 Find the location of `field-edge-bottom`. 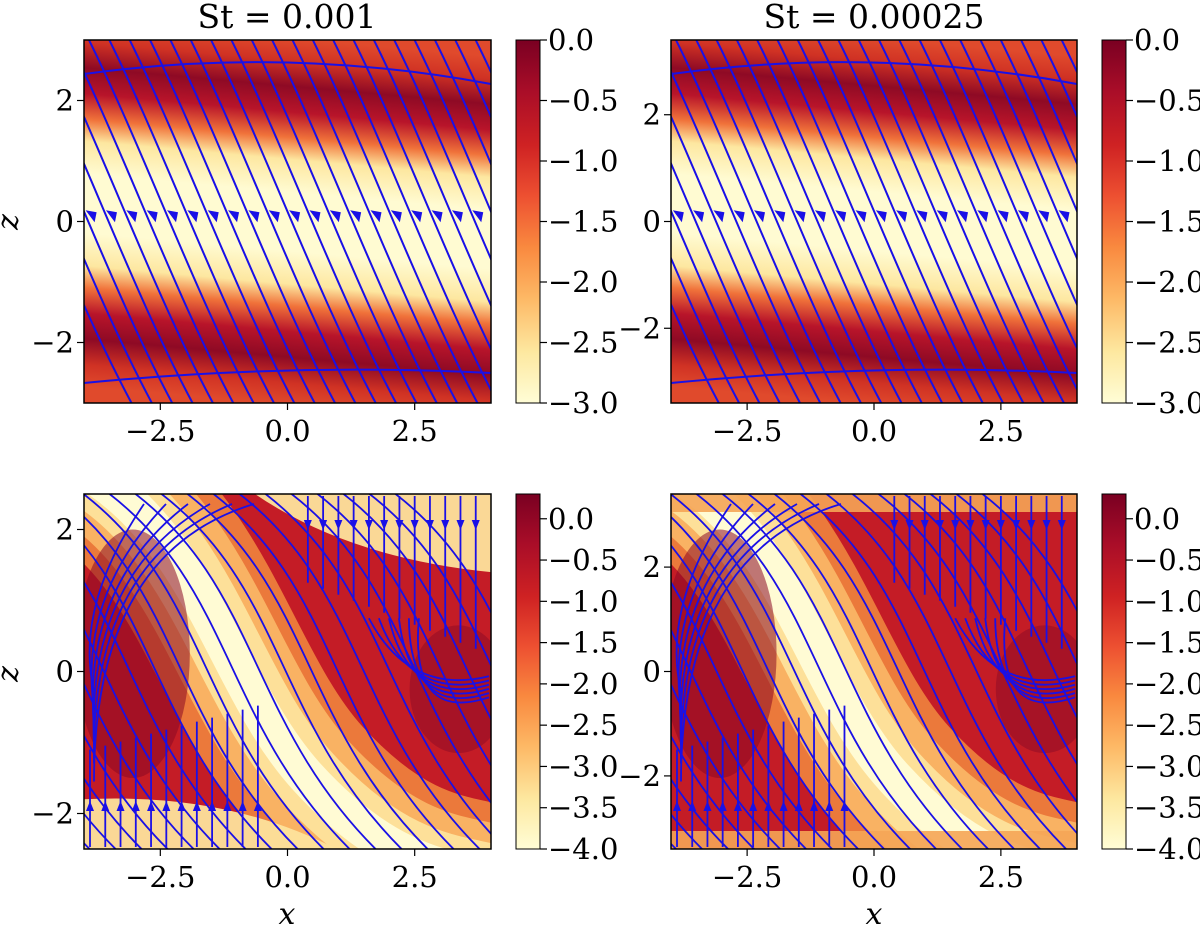

field-edge-bottom is located at coordinates (874, 840).